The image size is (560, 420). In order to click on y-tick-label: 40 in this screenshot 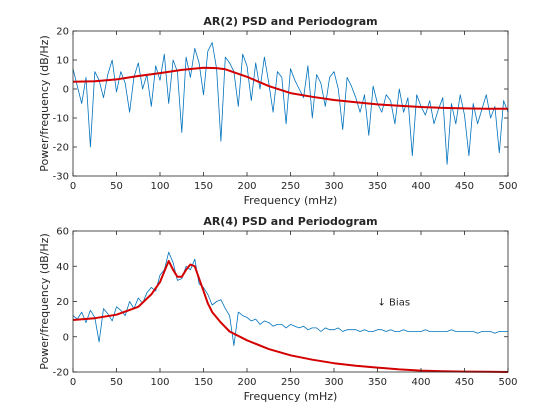, I will do `click(62, 267)`.